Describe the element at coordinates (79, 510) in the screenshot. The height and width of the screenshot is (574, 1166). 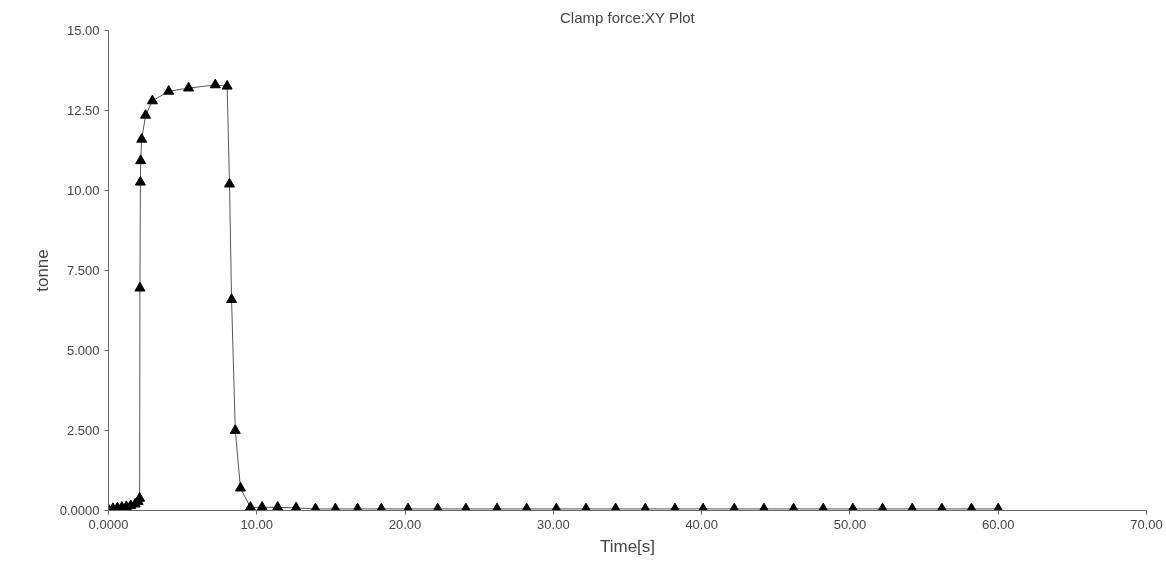
I see `y-tick-label: 0.0000` at that location.